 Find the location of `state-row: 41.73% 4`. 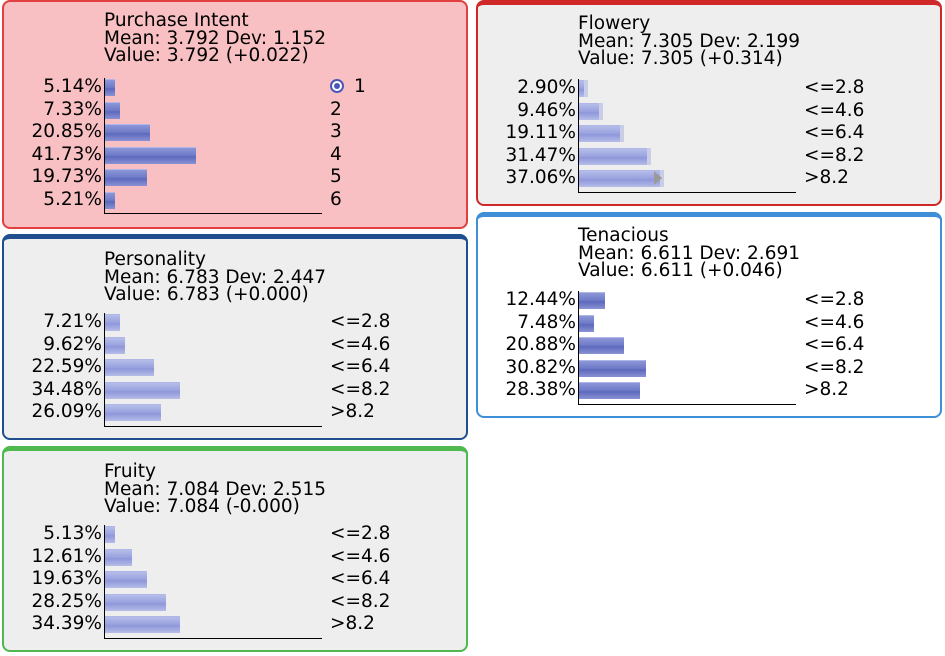

state-row: 41.73% 4 is located at coordinates (235, 155).